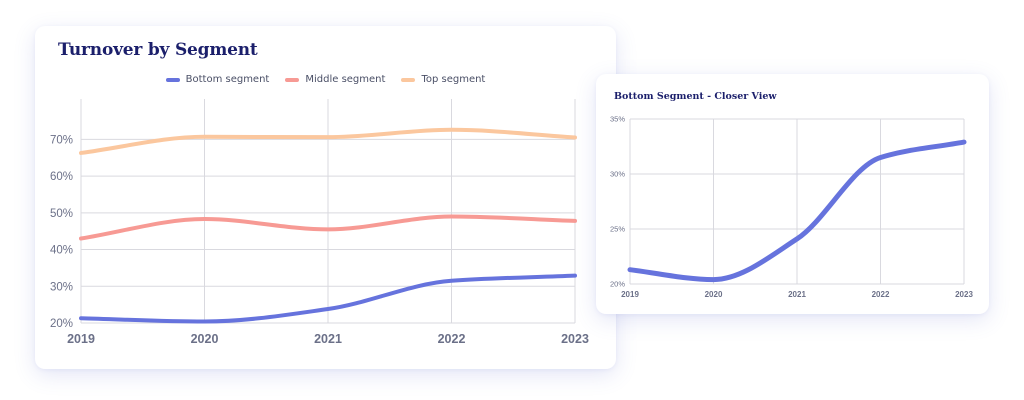 Image resolution: width=1024 pixels, height=400 pixels. I want to click on legend-item-top: Top segment, so click(443, 79).